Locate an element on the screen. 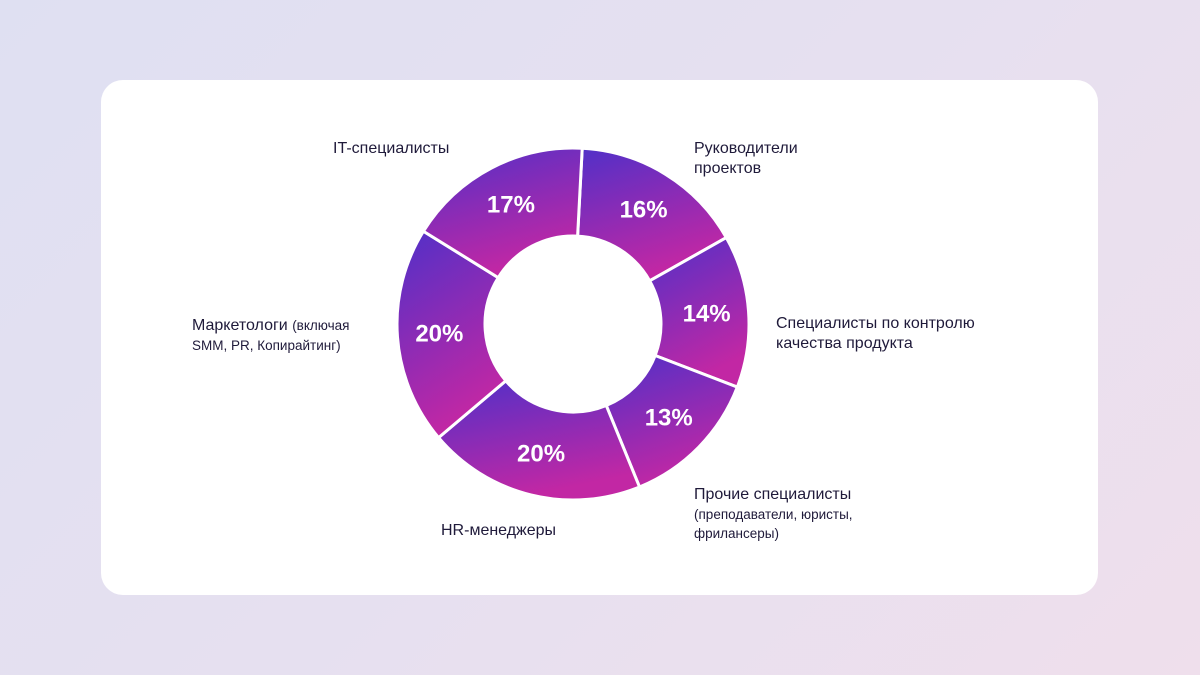 This screenshot has width=1200, height=675. label-hr-managers: HR-менеджеры is located at coordinates (498, 531).